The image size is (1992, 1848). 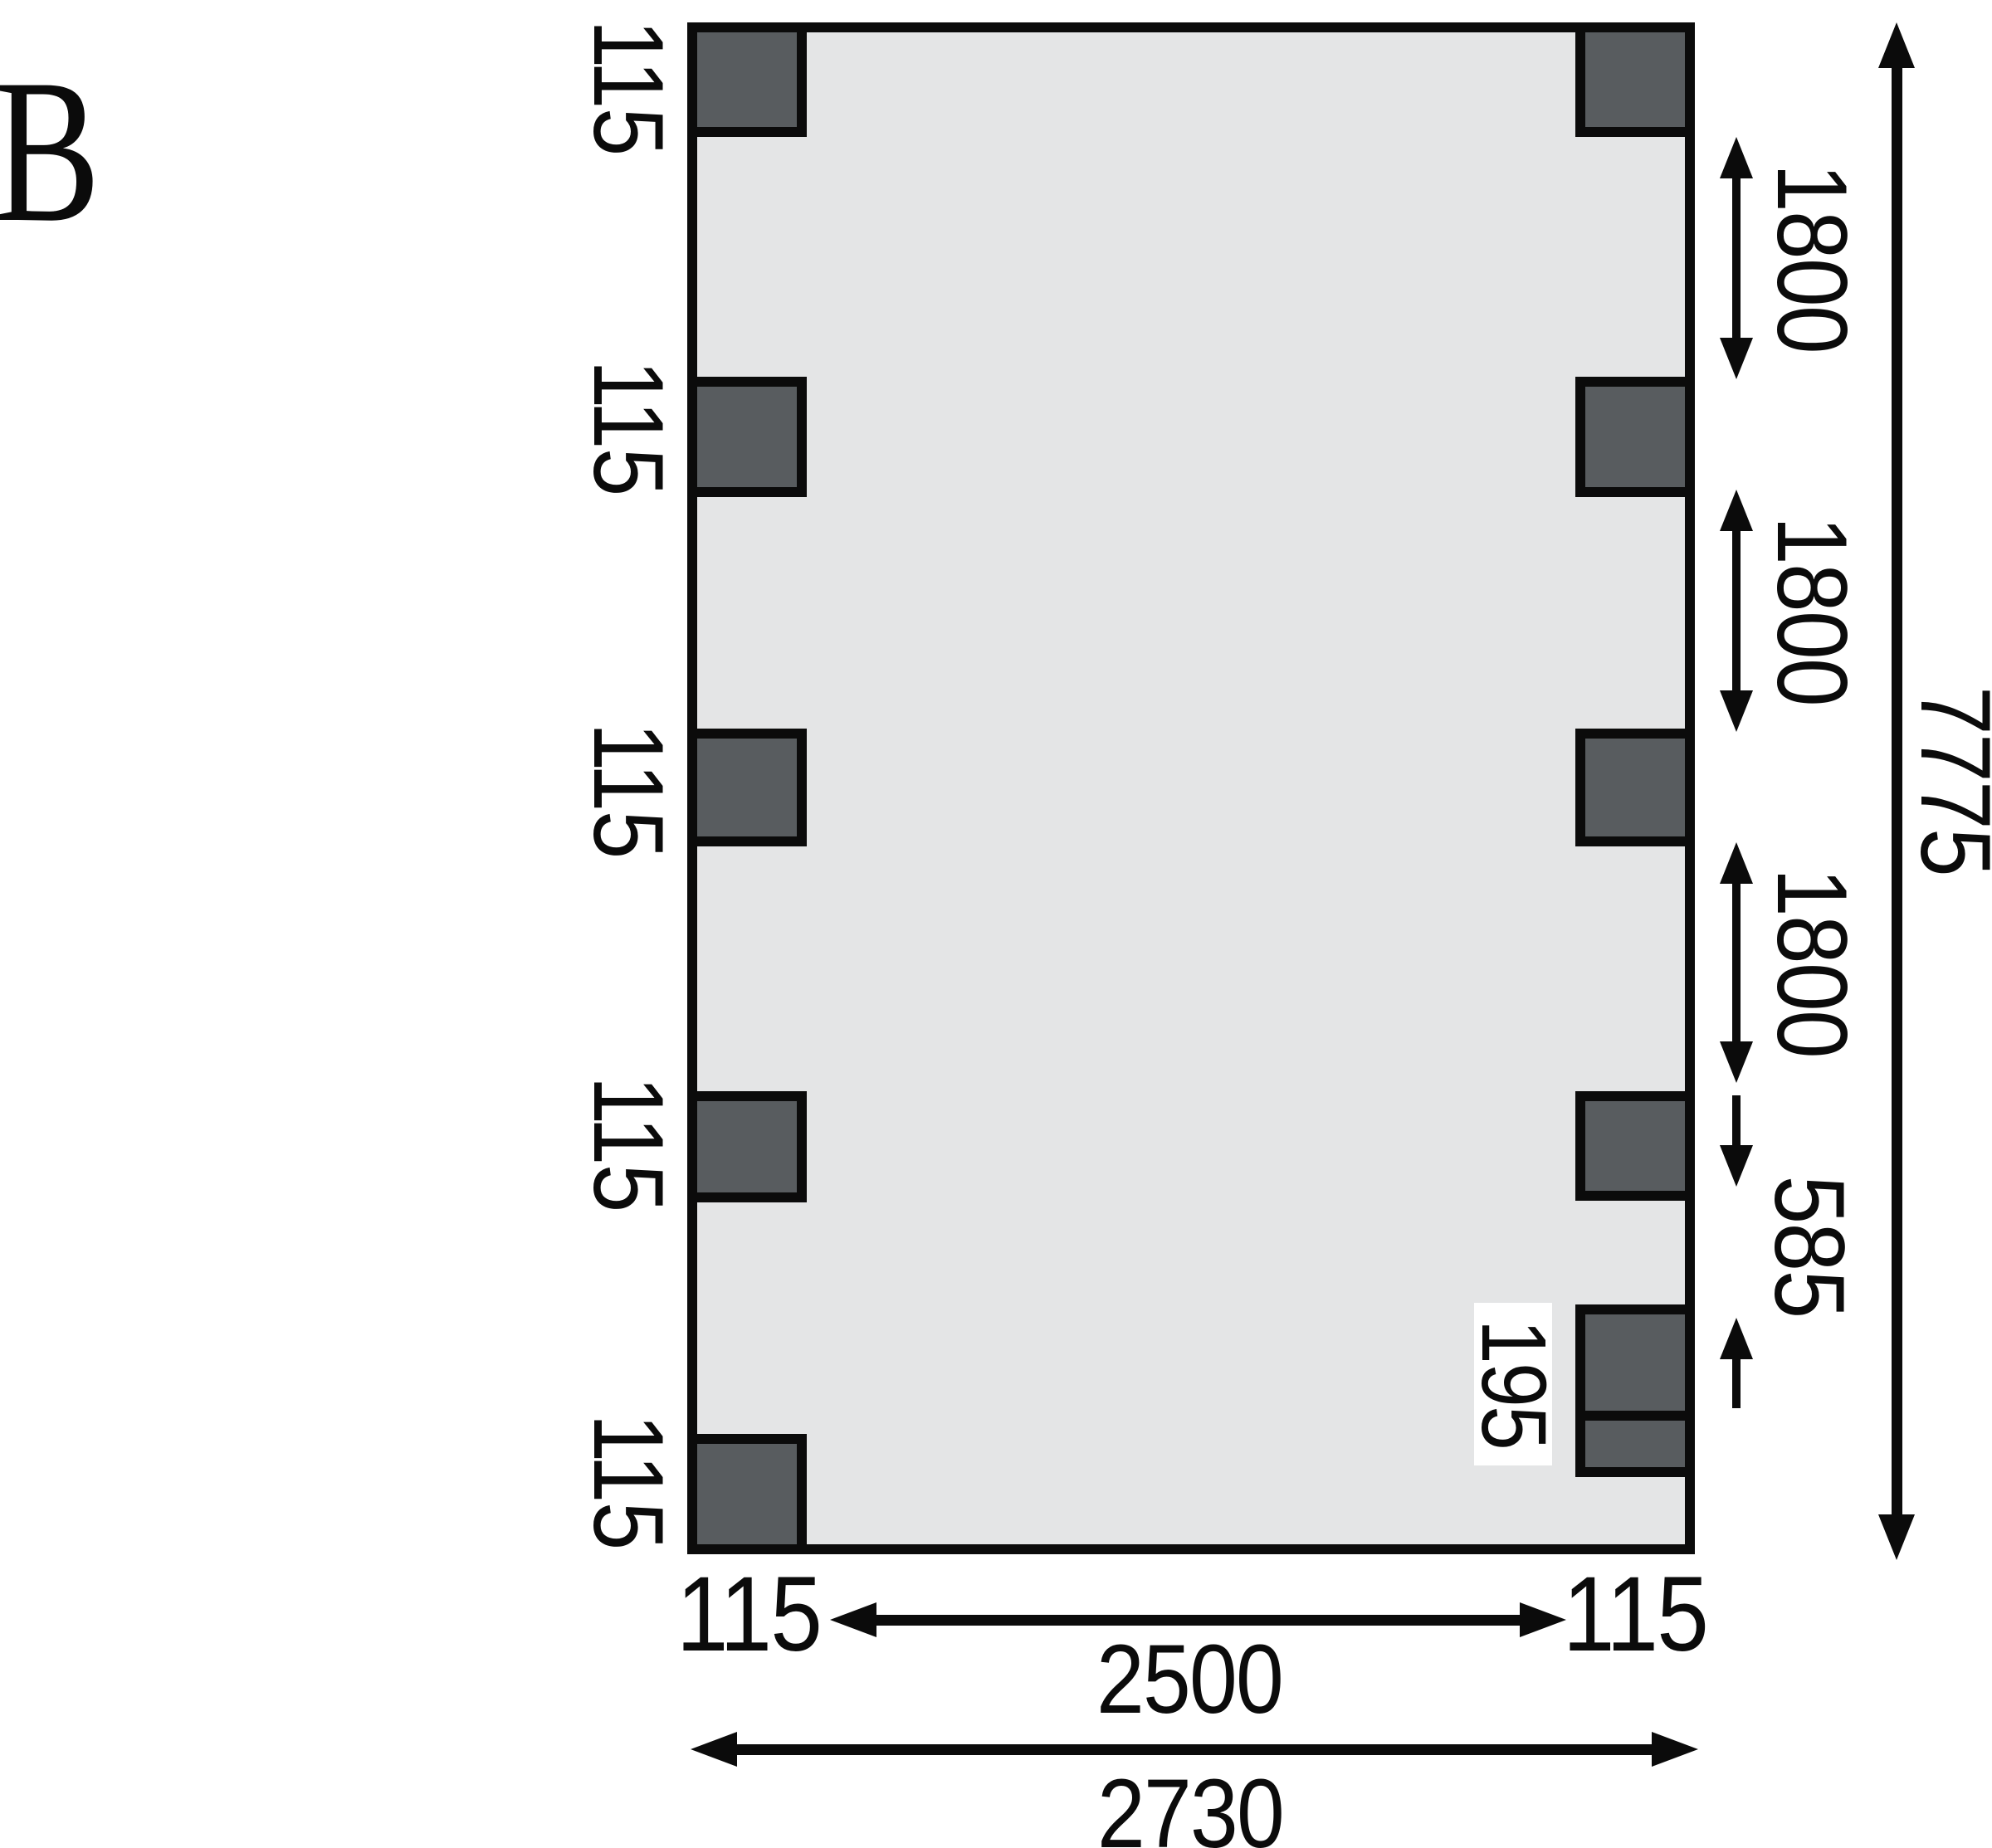 I want to click on arrow-end-spacing-up-head, so click(x=1736, y=1338).